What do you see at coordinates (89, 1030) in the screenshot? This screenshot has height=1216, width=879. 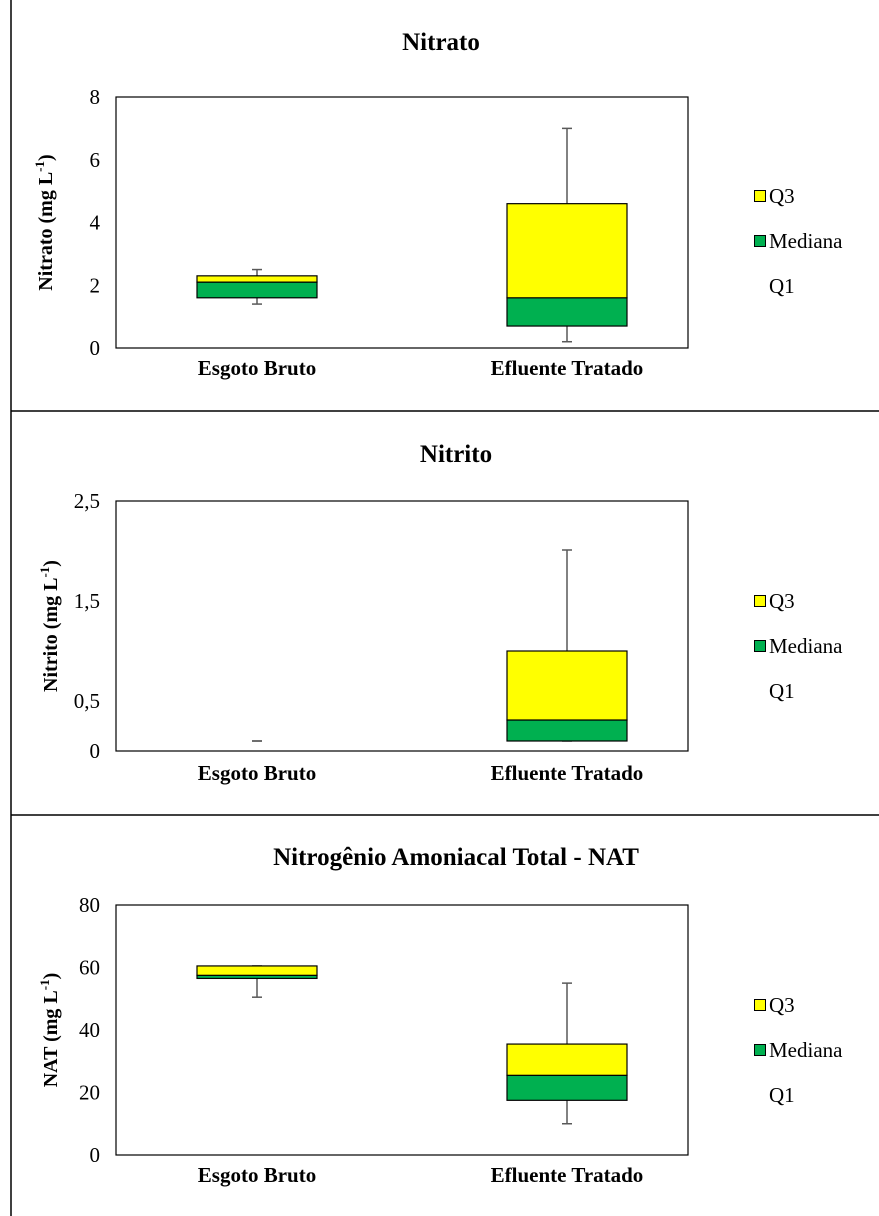 I see `y-tick-label: 40` at bounding box center [89, 1030].